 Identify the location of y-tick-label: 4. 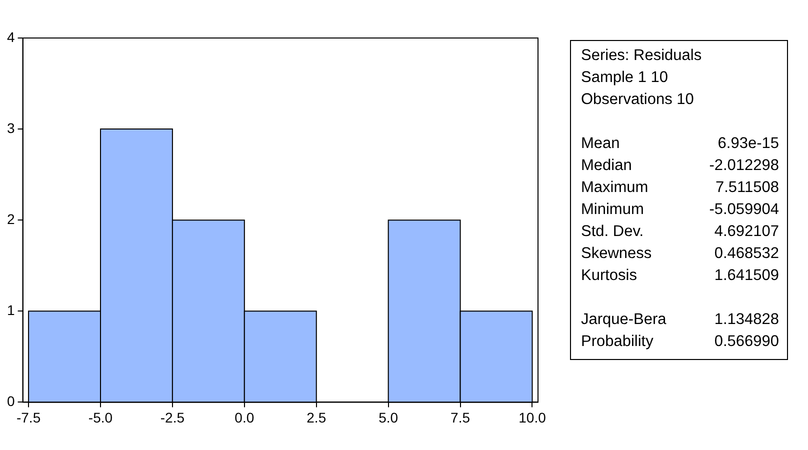
(10, 36).